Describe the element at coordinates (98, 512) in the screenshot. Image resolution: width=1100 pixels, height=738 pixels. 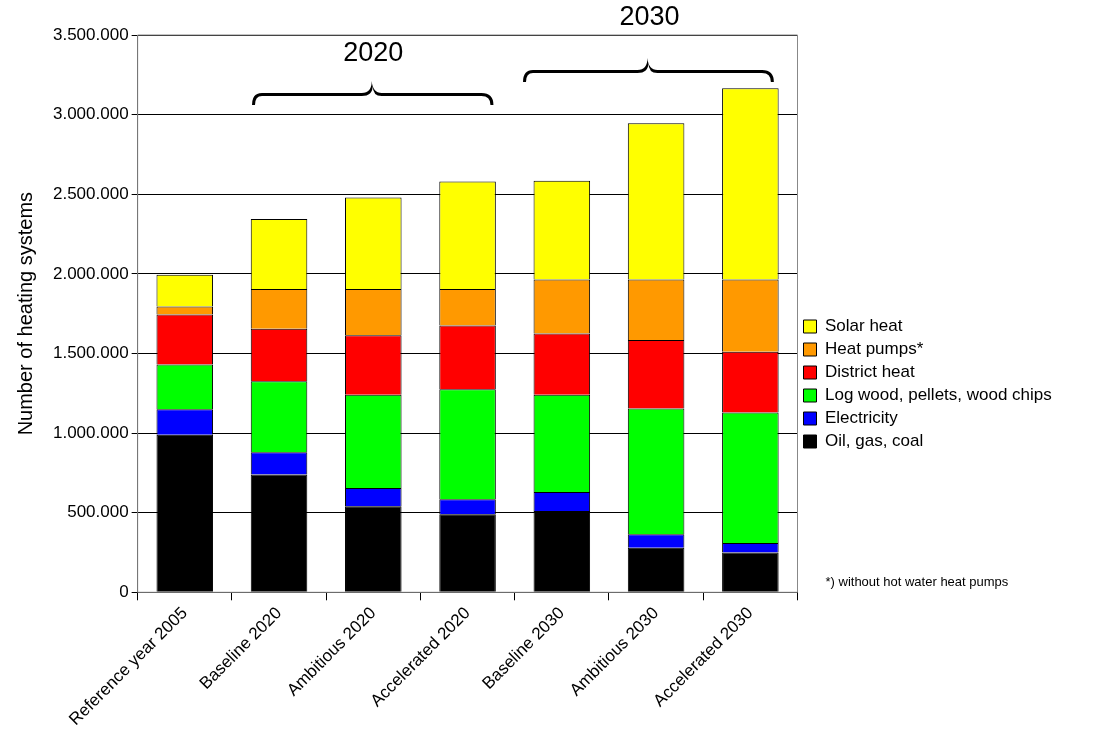
I see `y-tick-label: 500.000` at that location.